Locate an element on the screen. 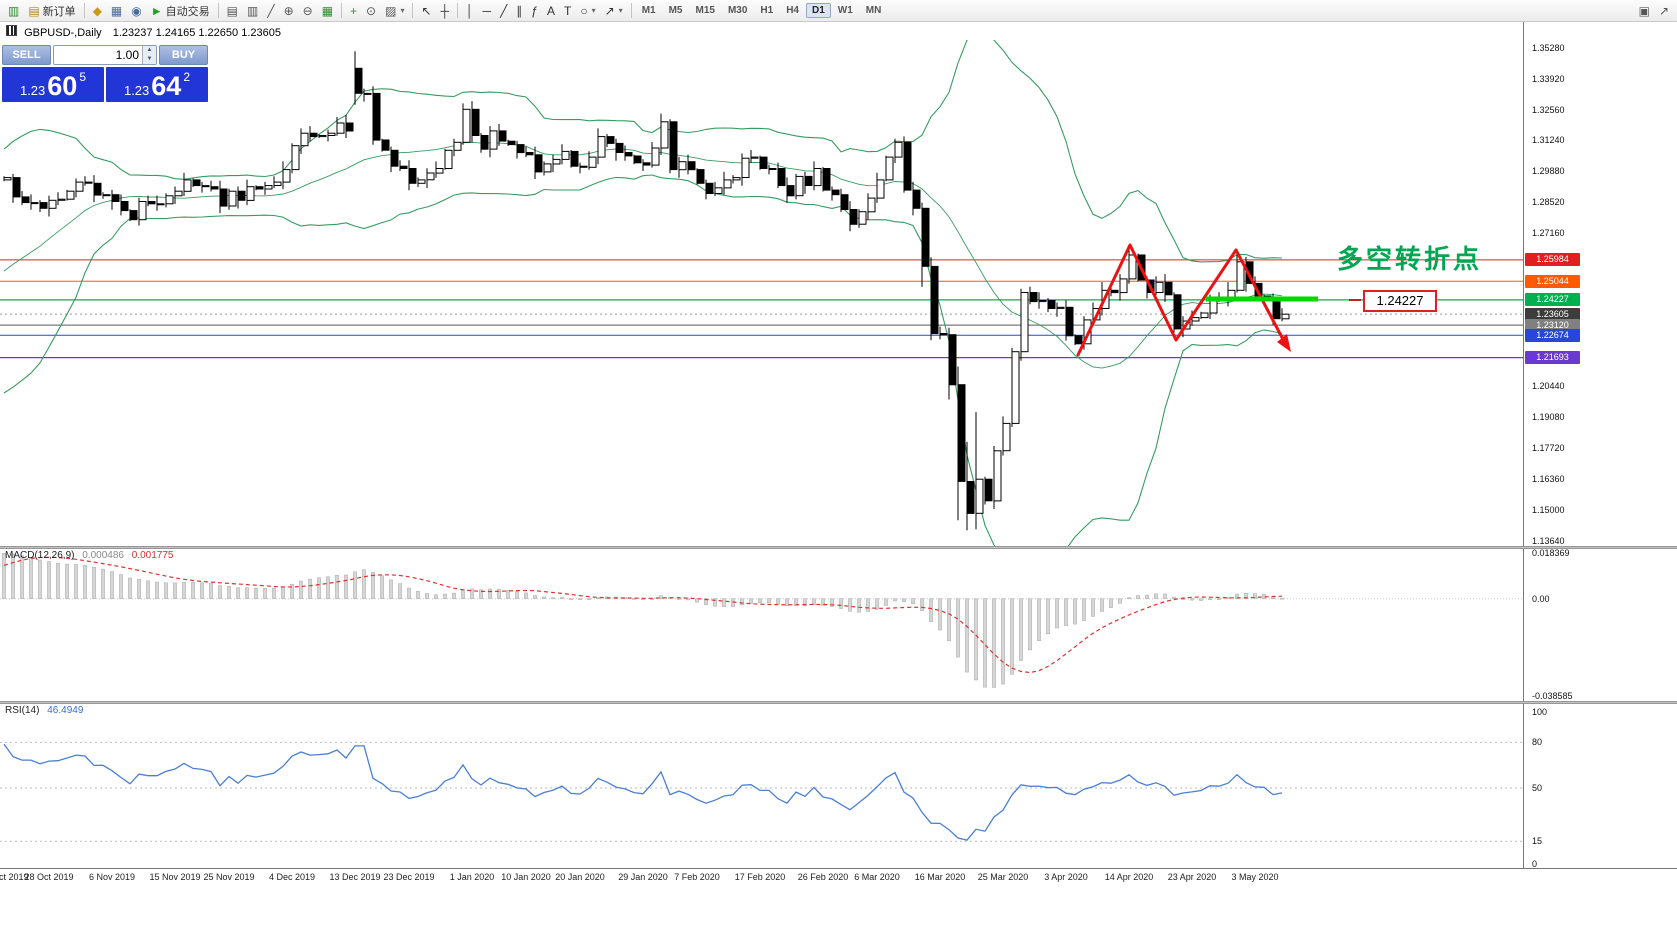  macd-chart is located at coordinates (761, 625).